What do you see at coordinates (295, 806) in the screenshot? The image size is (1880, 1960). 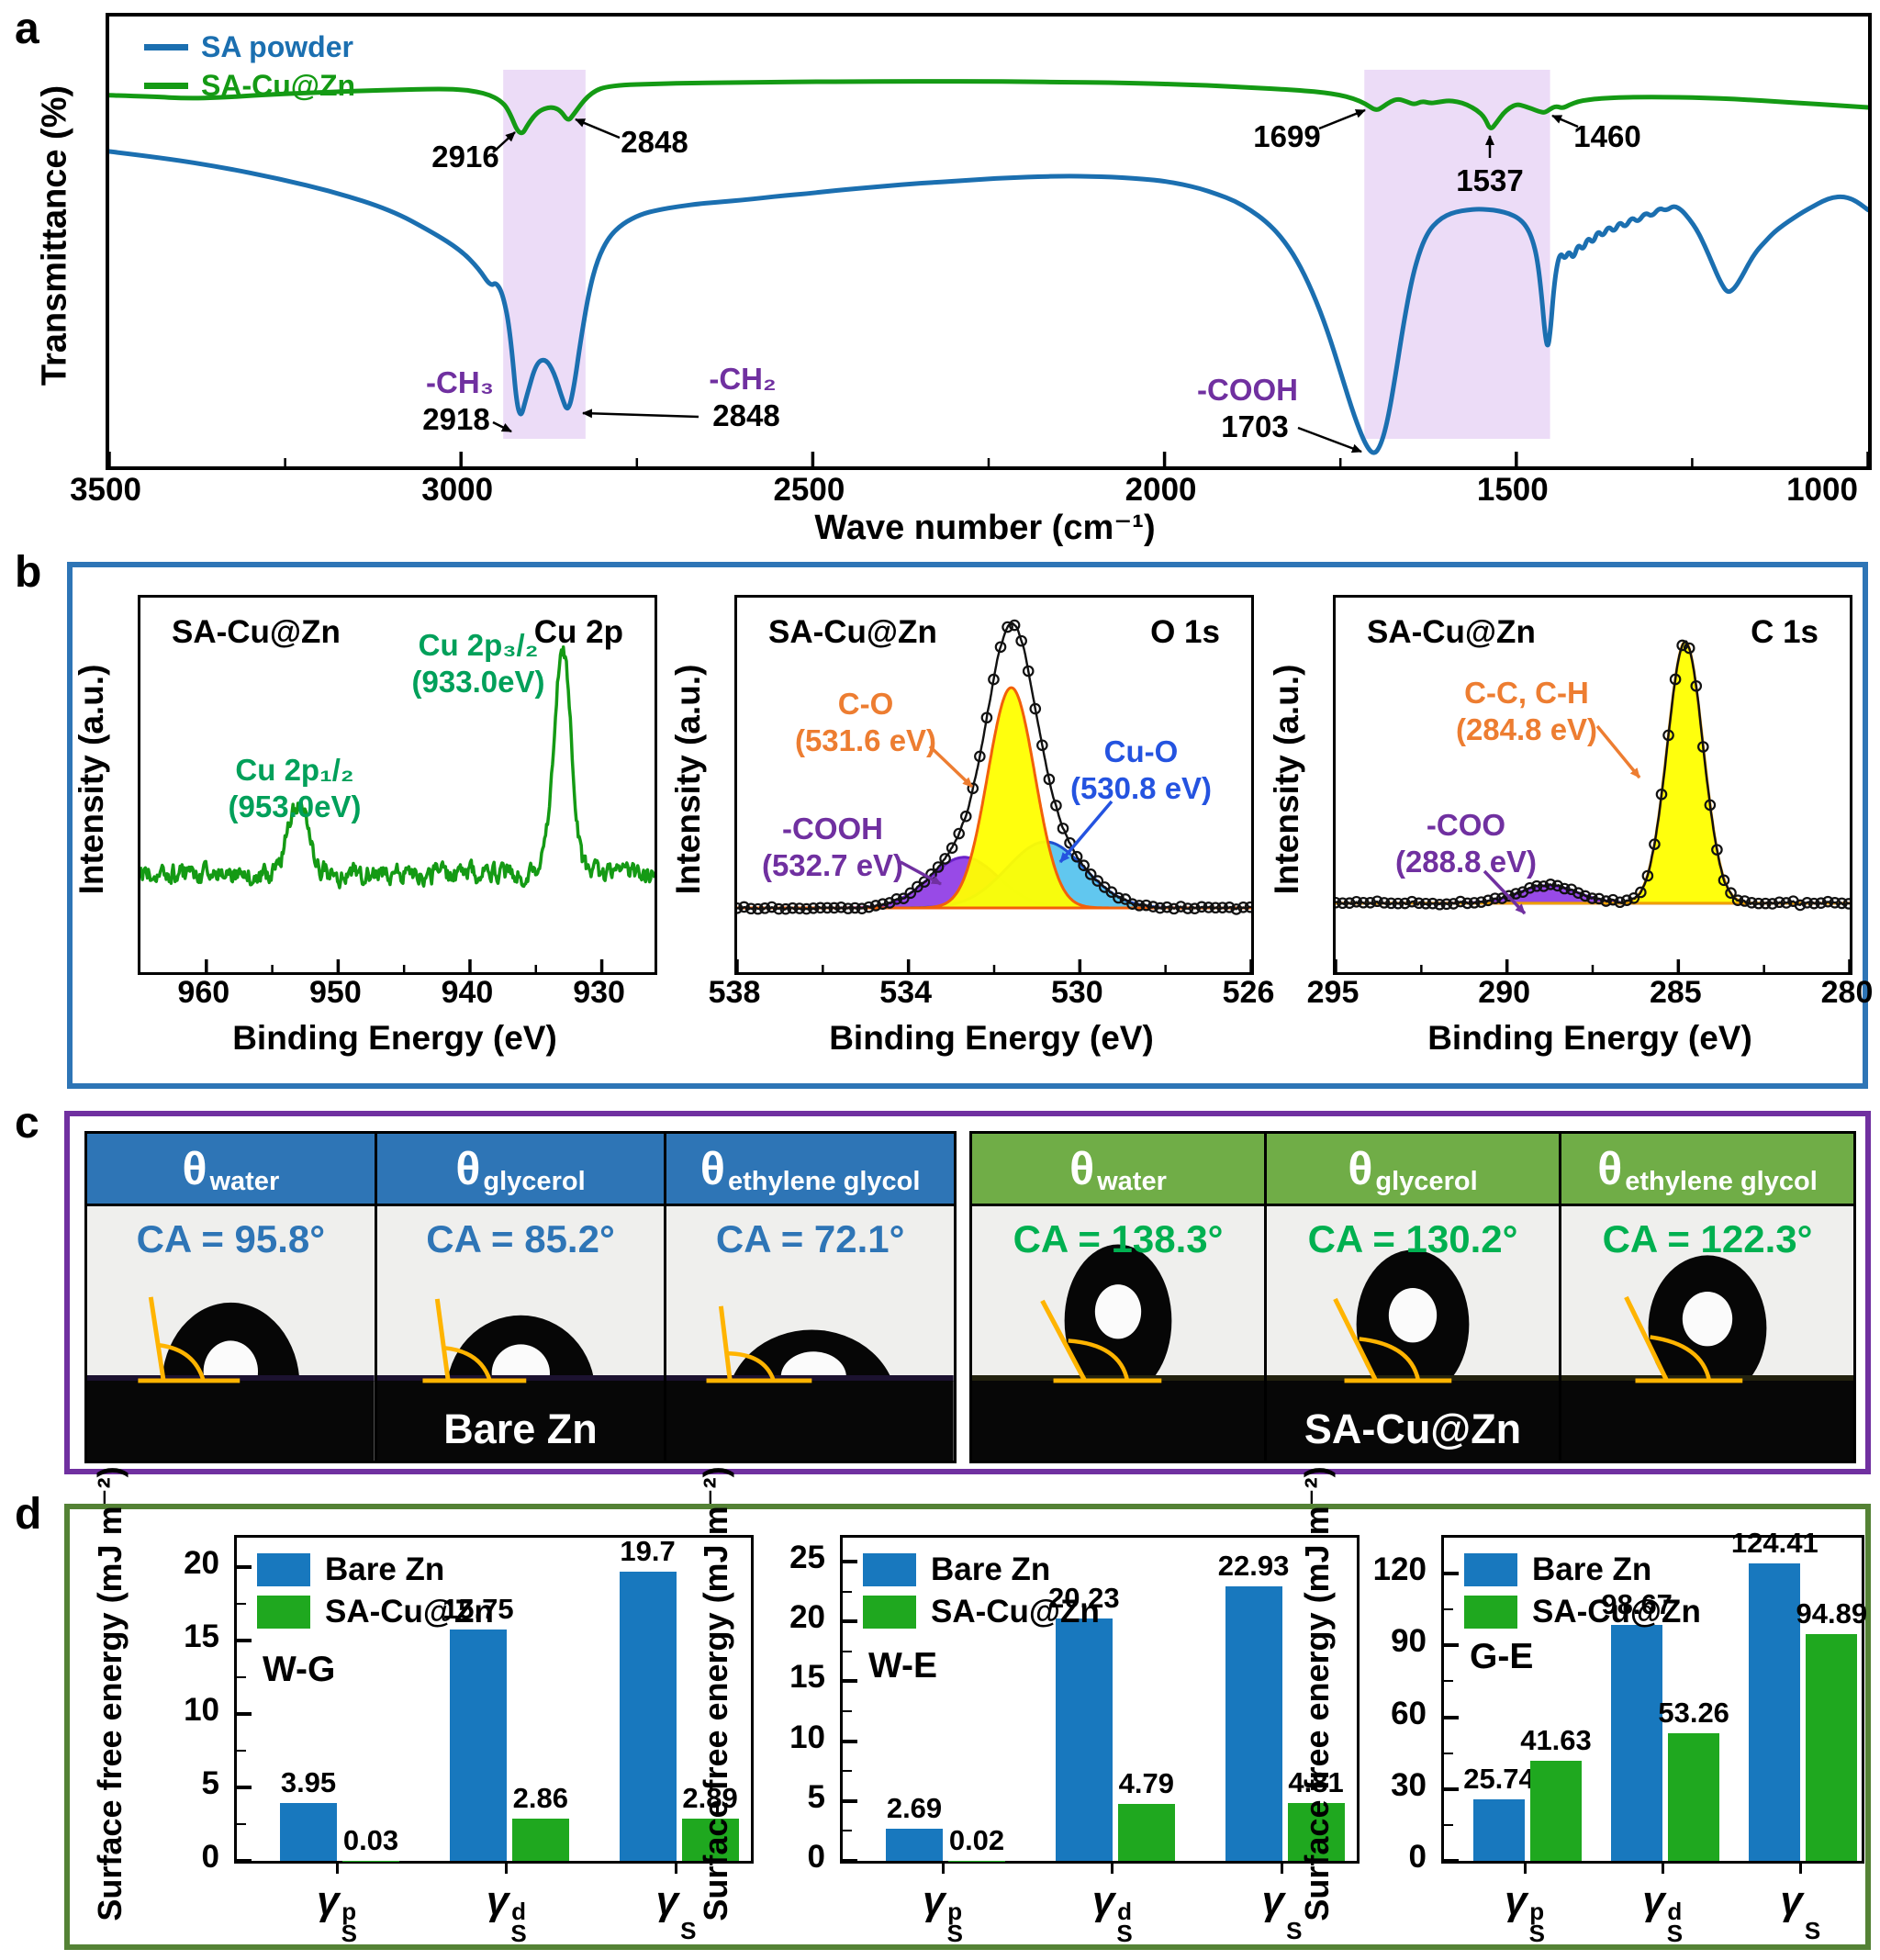 I see `peak-annotation-line2: (953.0eV)` at bounding box center [295, 806].